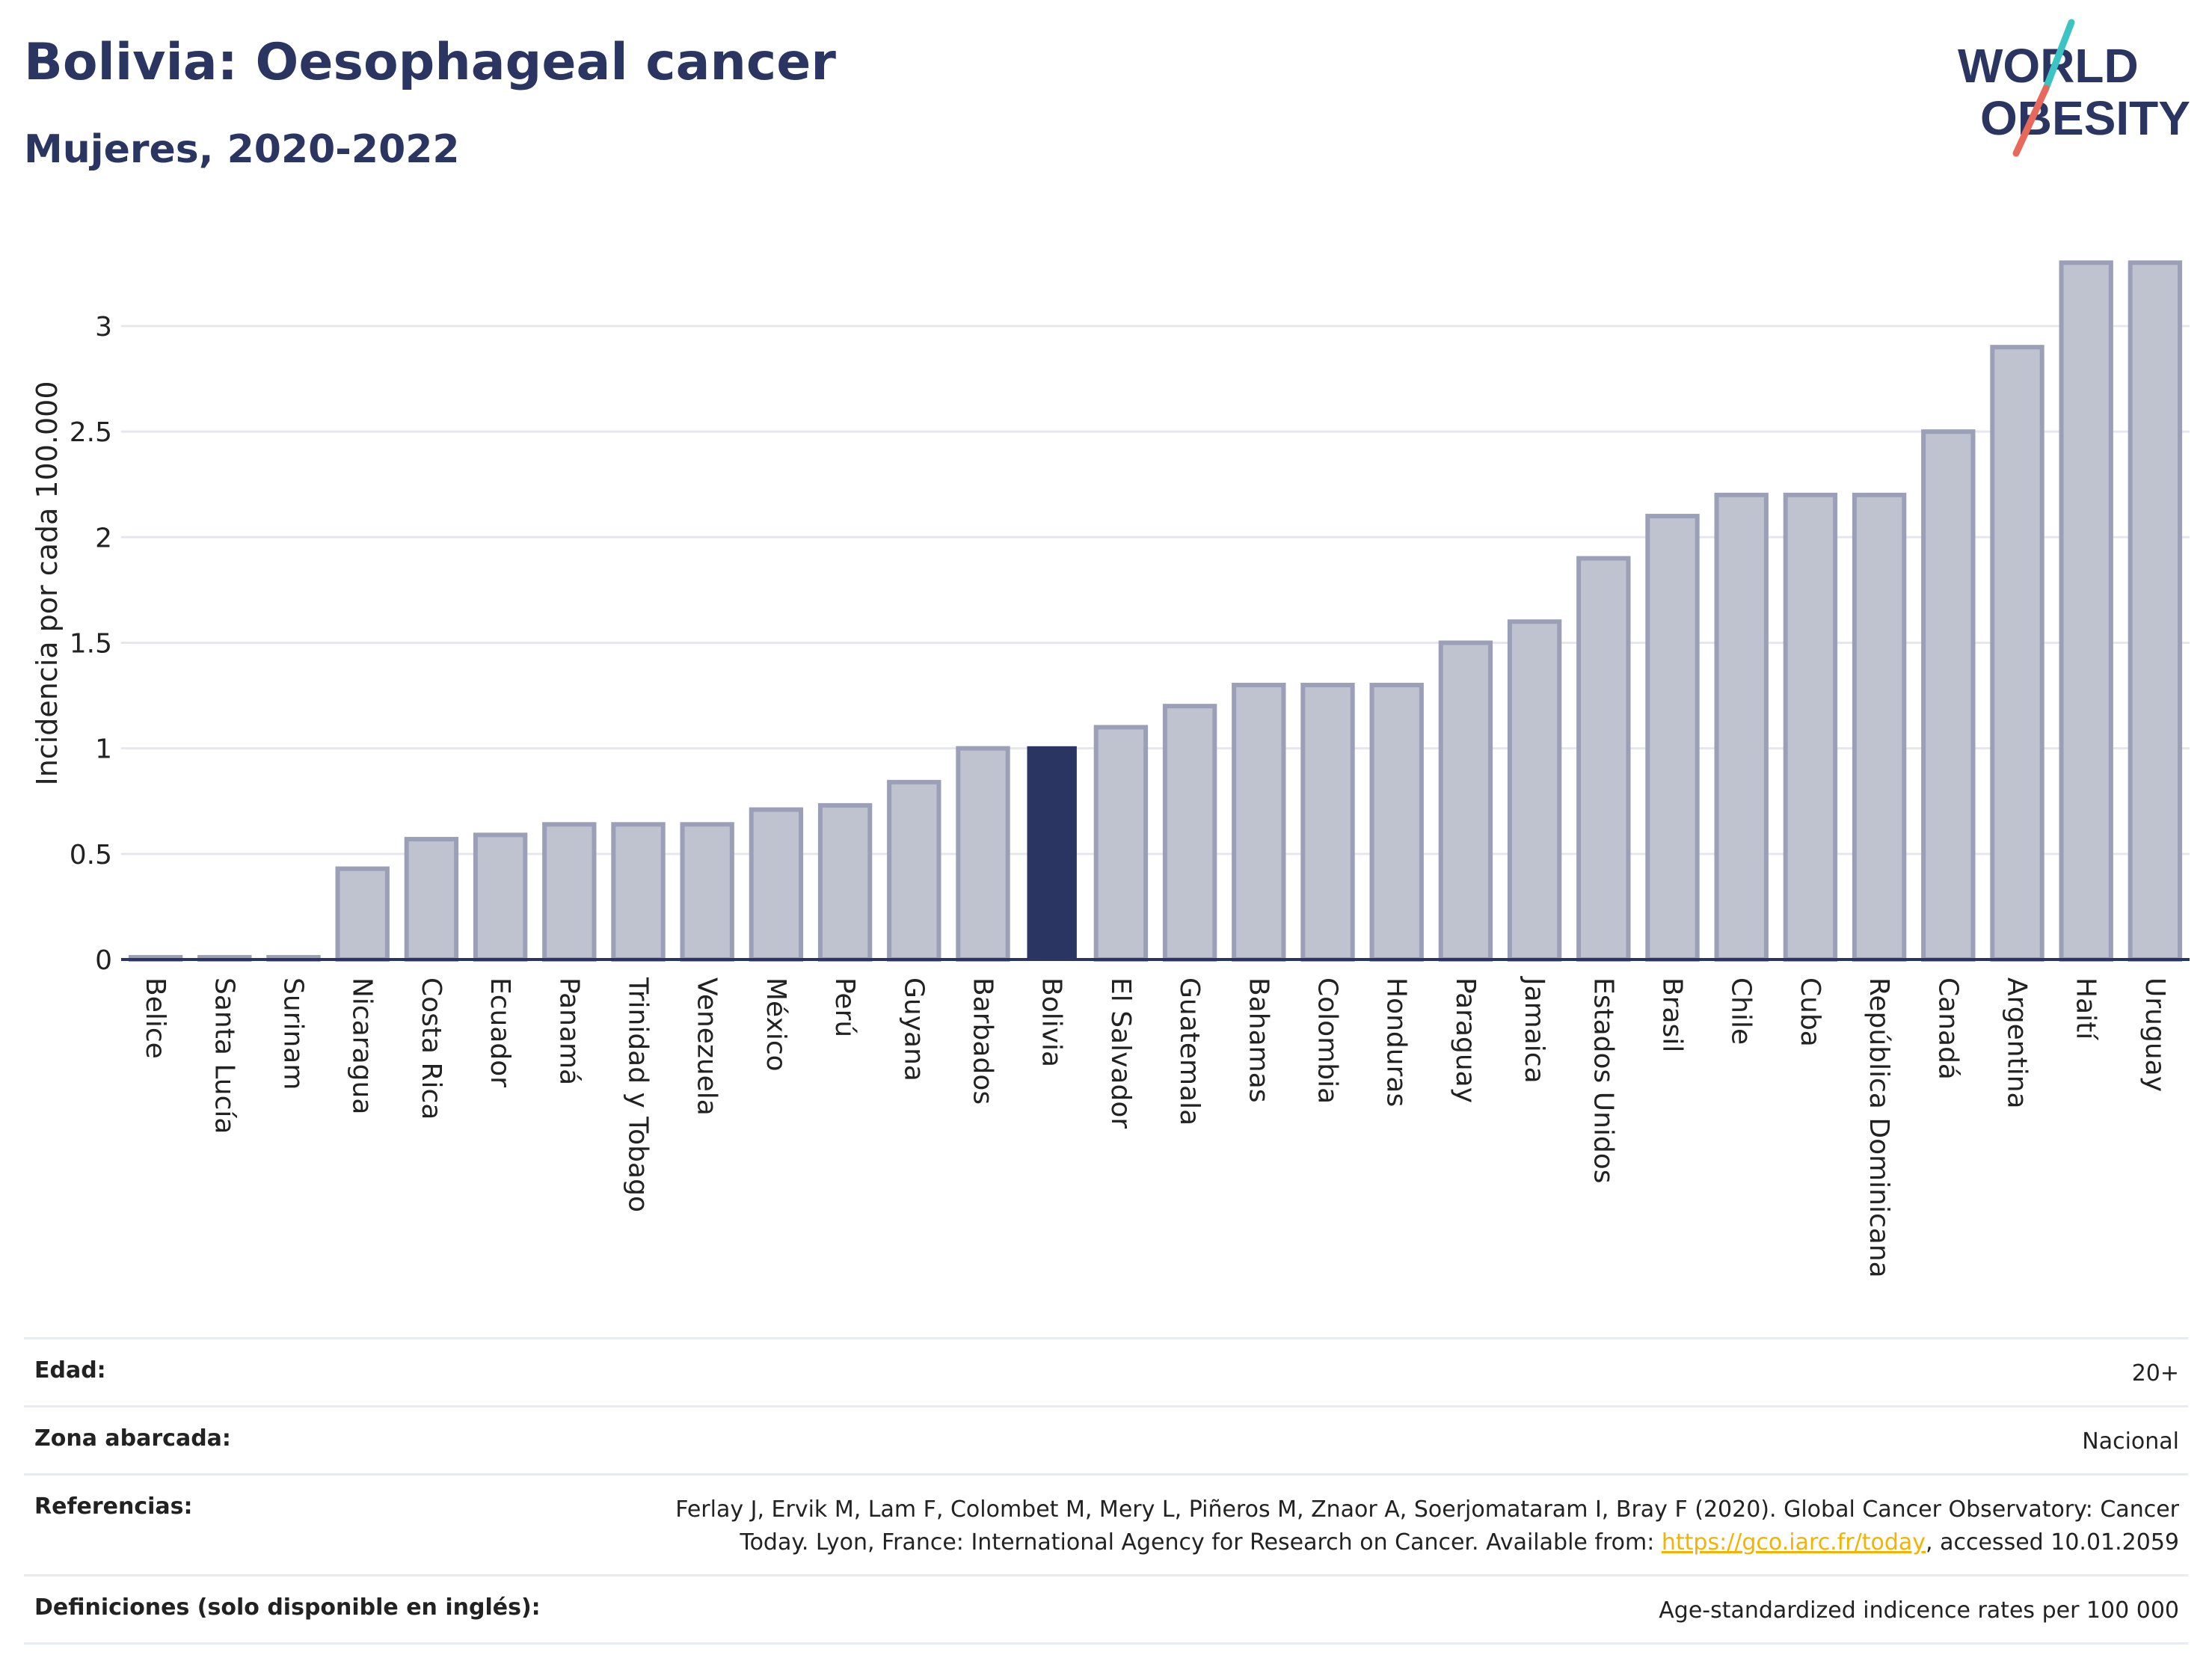 The height and width of the screenshot is (1655, 2212). What do you see at coordinates (1603, 1080) in the screenshot?
I see `x-tick-label: Estados Unidos` at bounding box center [1603, 1080].